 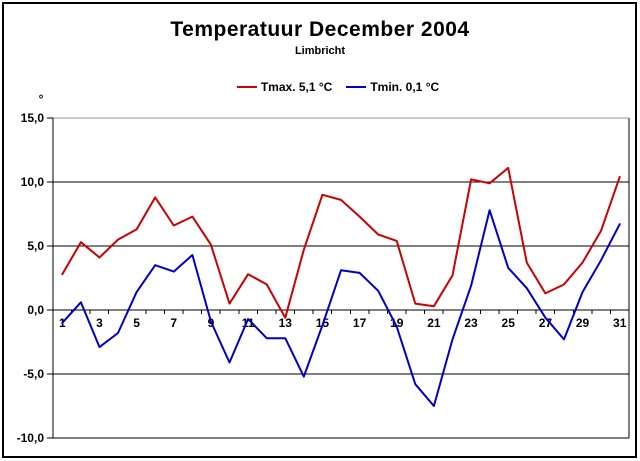 I want to click on legend-label-tmin: Tmin. 0,1 °C, so click(x=405, y=87).